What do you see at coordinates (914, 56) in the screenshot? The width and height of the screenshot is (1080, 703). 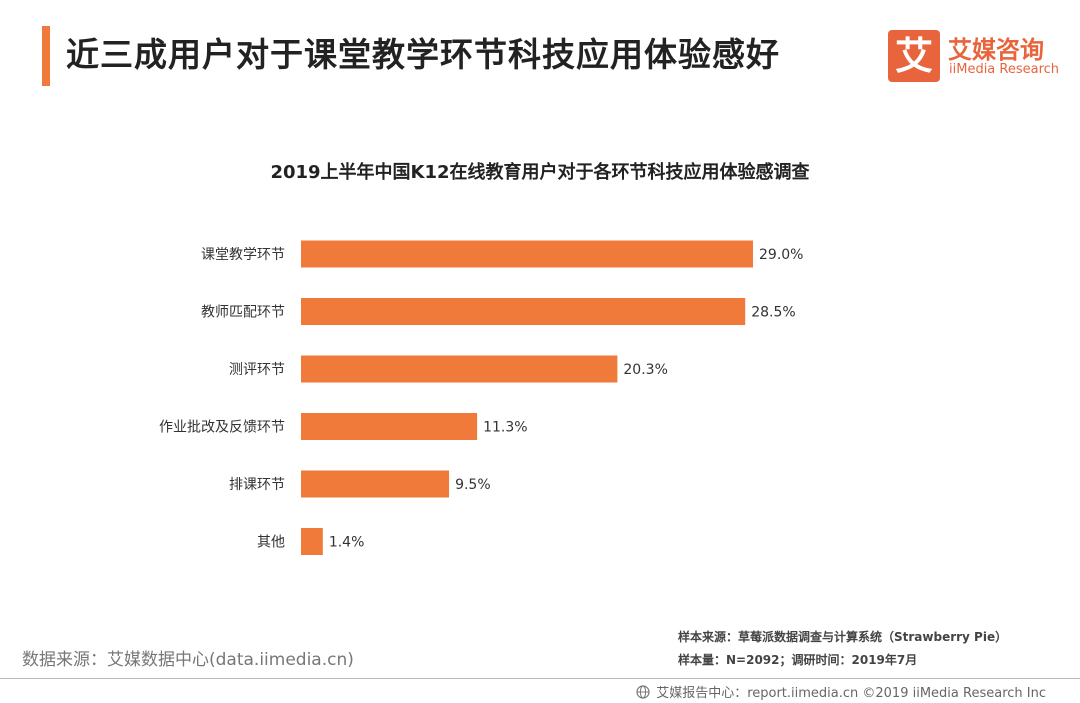 I see `logo-mark: 艾` at bounding box center [914, 56].